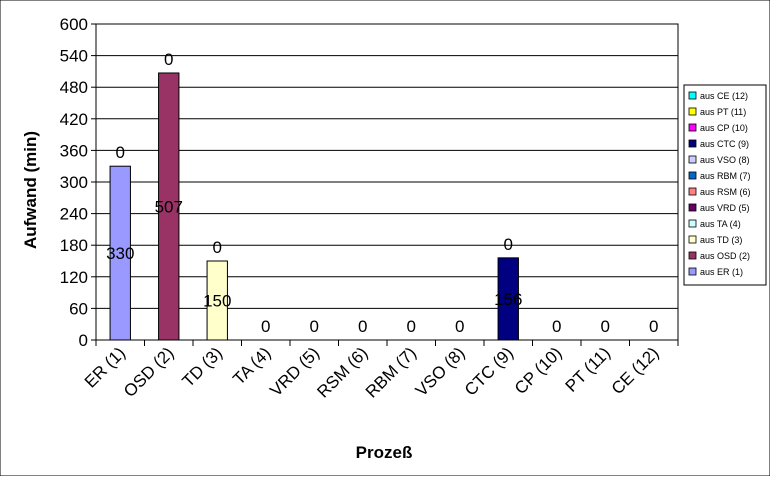 Image resolution: width=770 pixels, height=481 pixels. What do you see at coordinates (74, 150) in the screenshot?
I see `y-tick-label: 360` at bounding box center [74, 150].